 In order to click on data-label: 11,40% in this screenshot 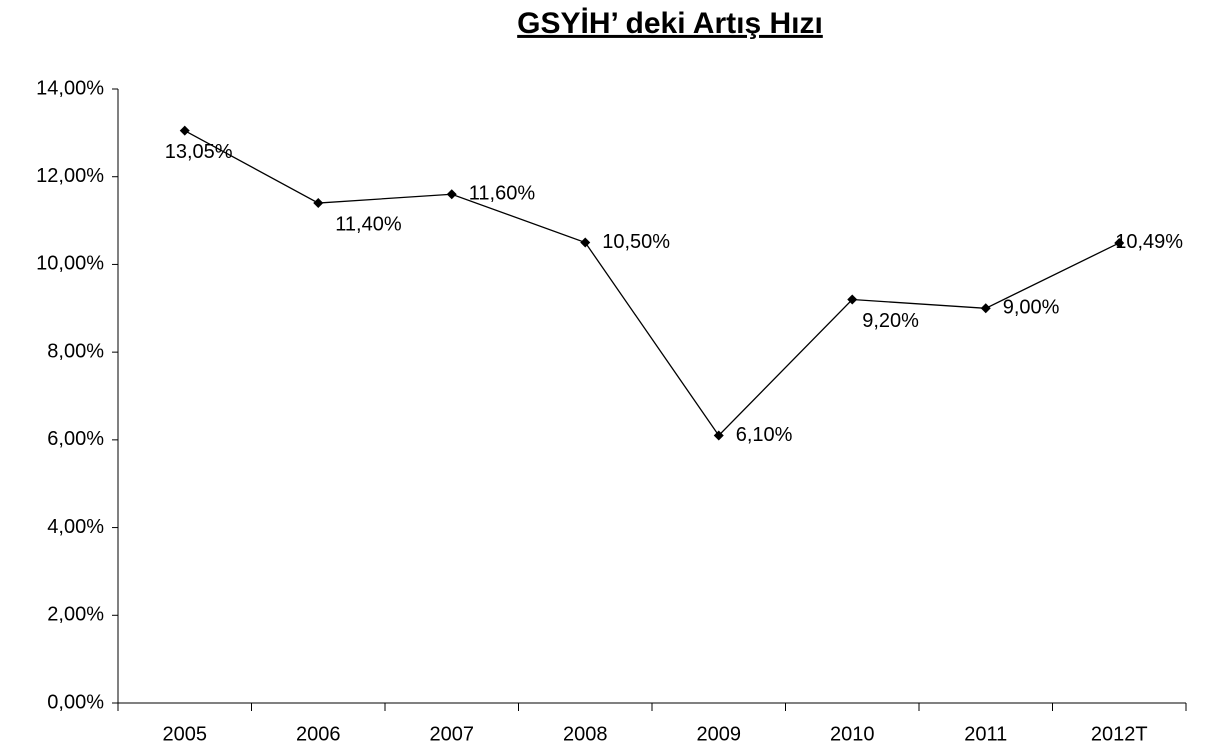, I will do `click(368, 224)`.